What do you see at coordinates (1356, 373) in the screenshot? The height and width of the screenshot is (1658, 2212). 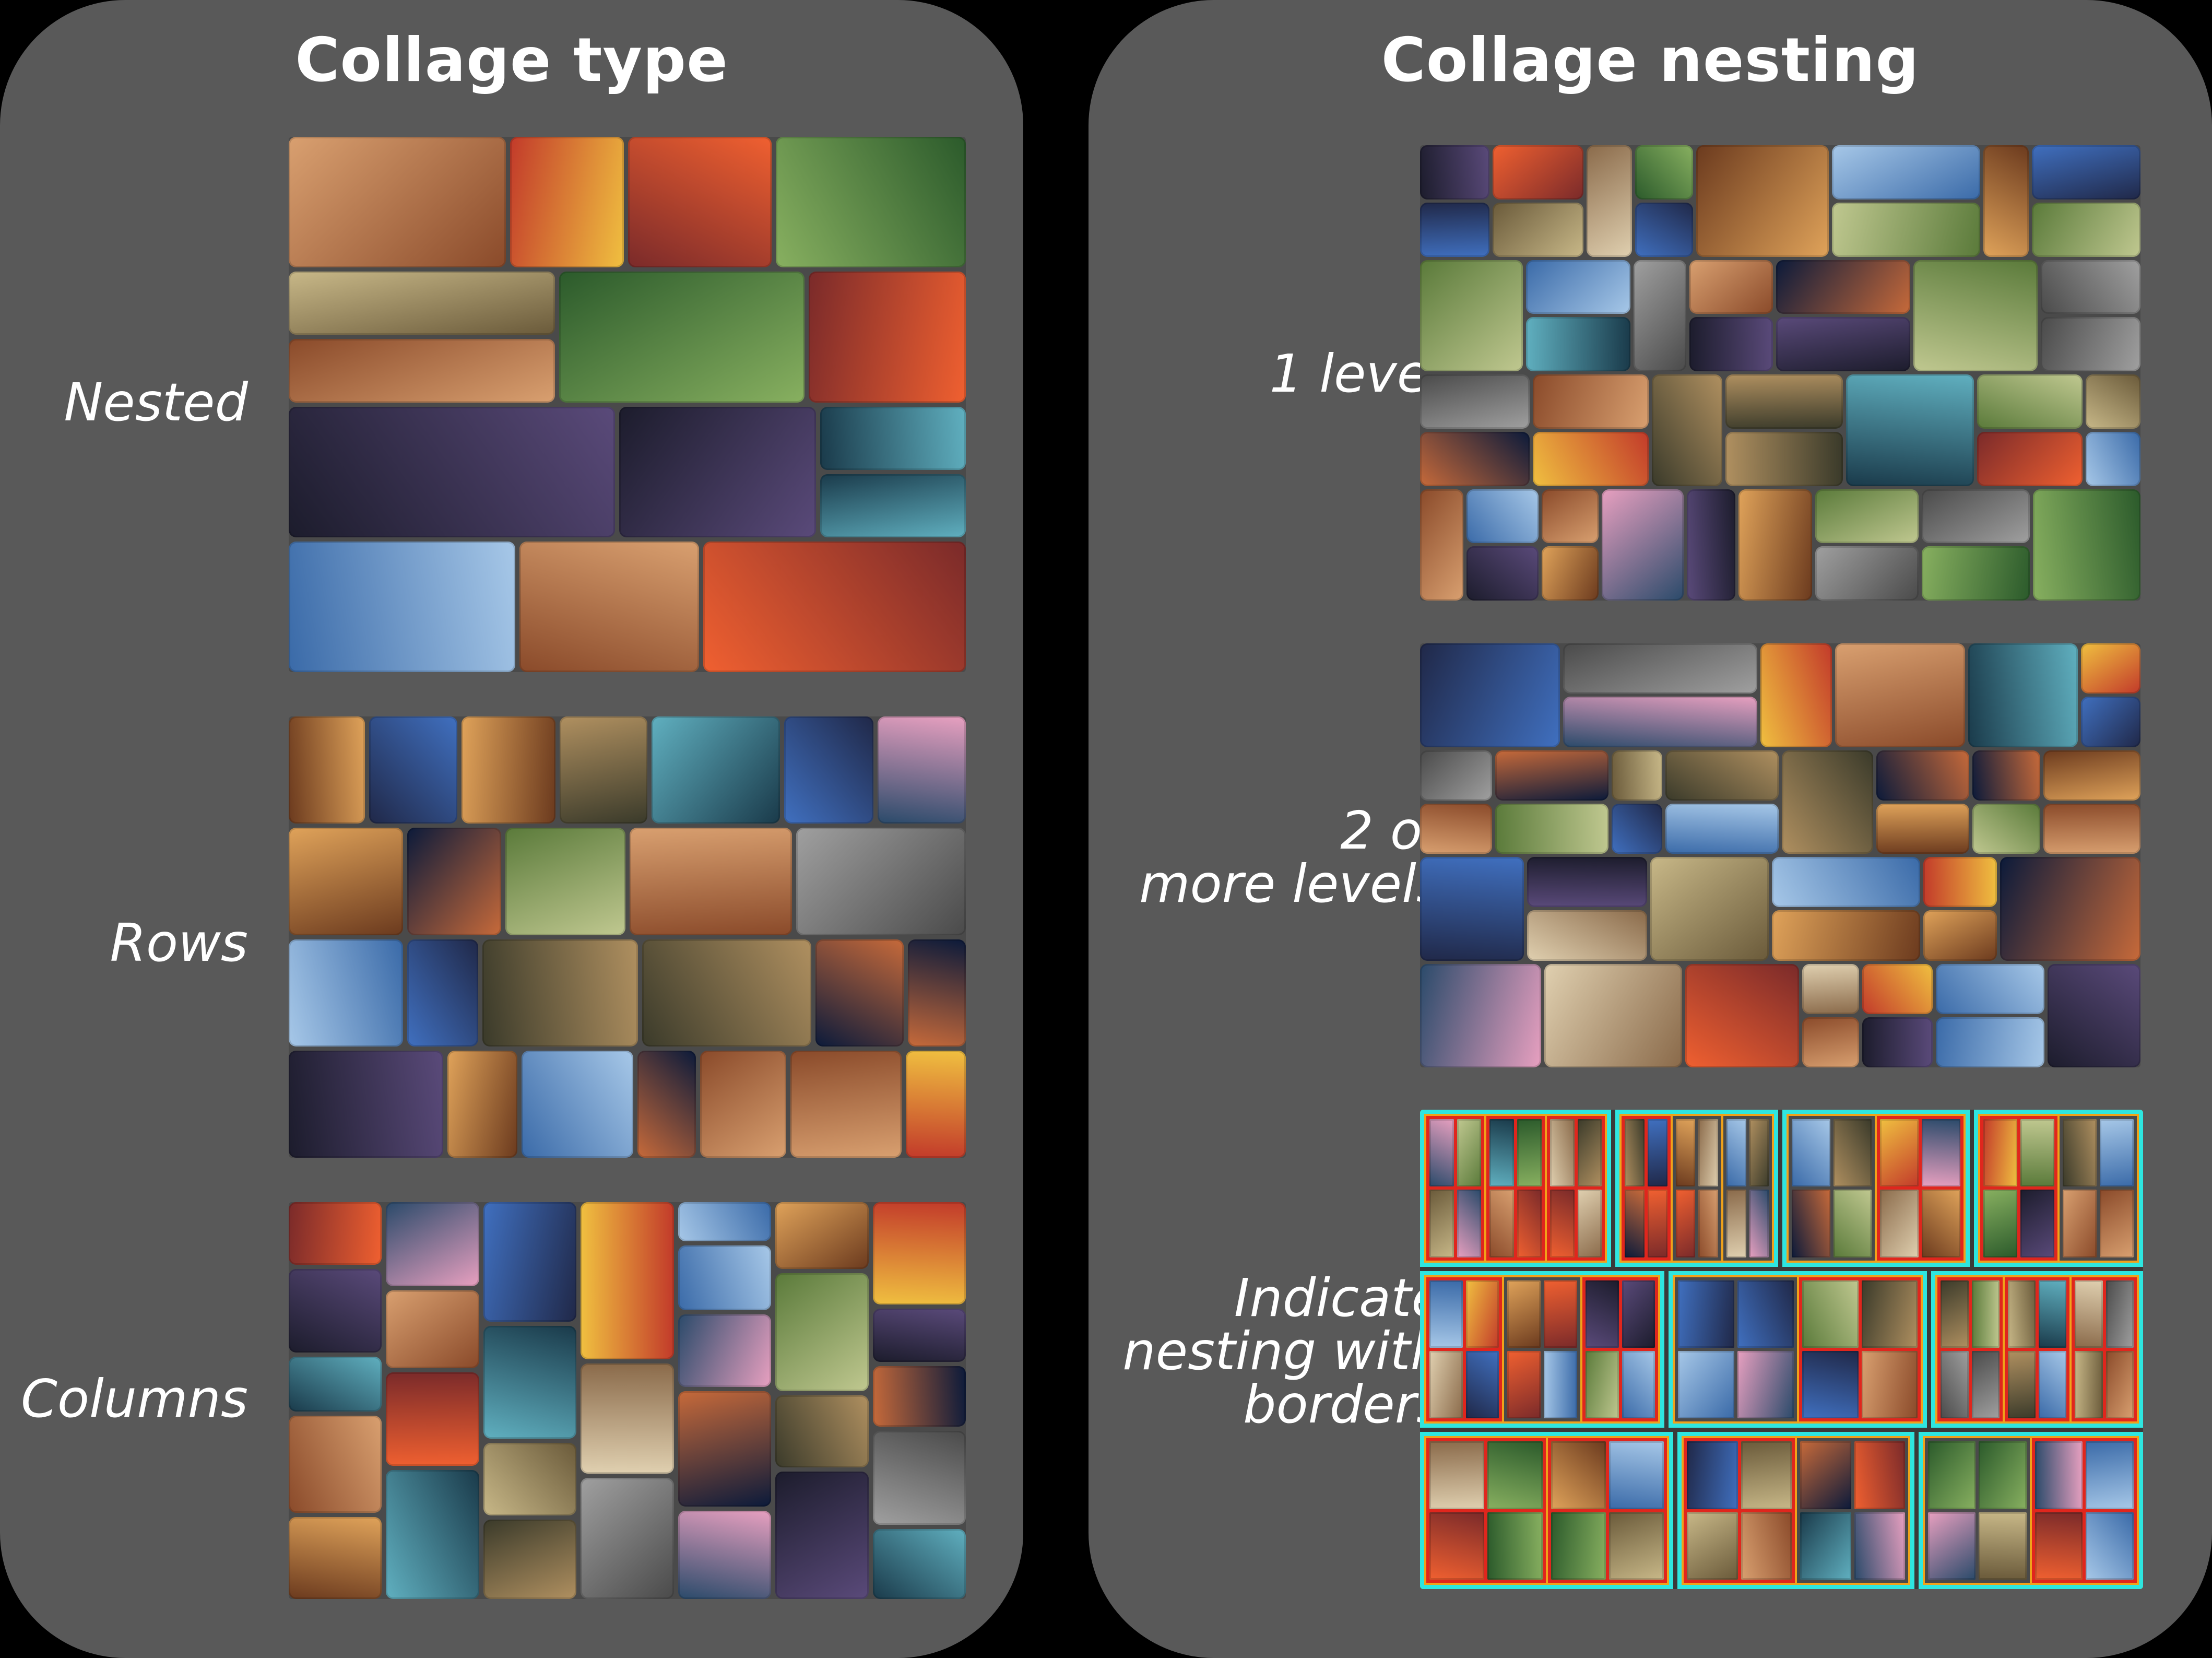 I see `one-level-label: 1 level` at bounding box center [1356, 373].